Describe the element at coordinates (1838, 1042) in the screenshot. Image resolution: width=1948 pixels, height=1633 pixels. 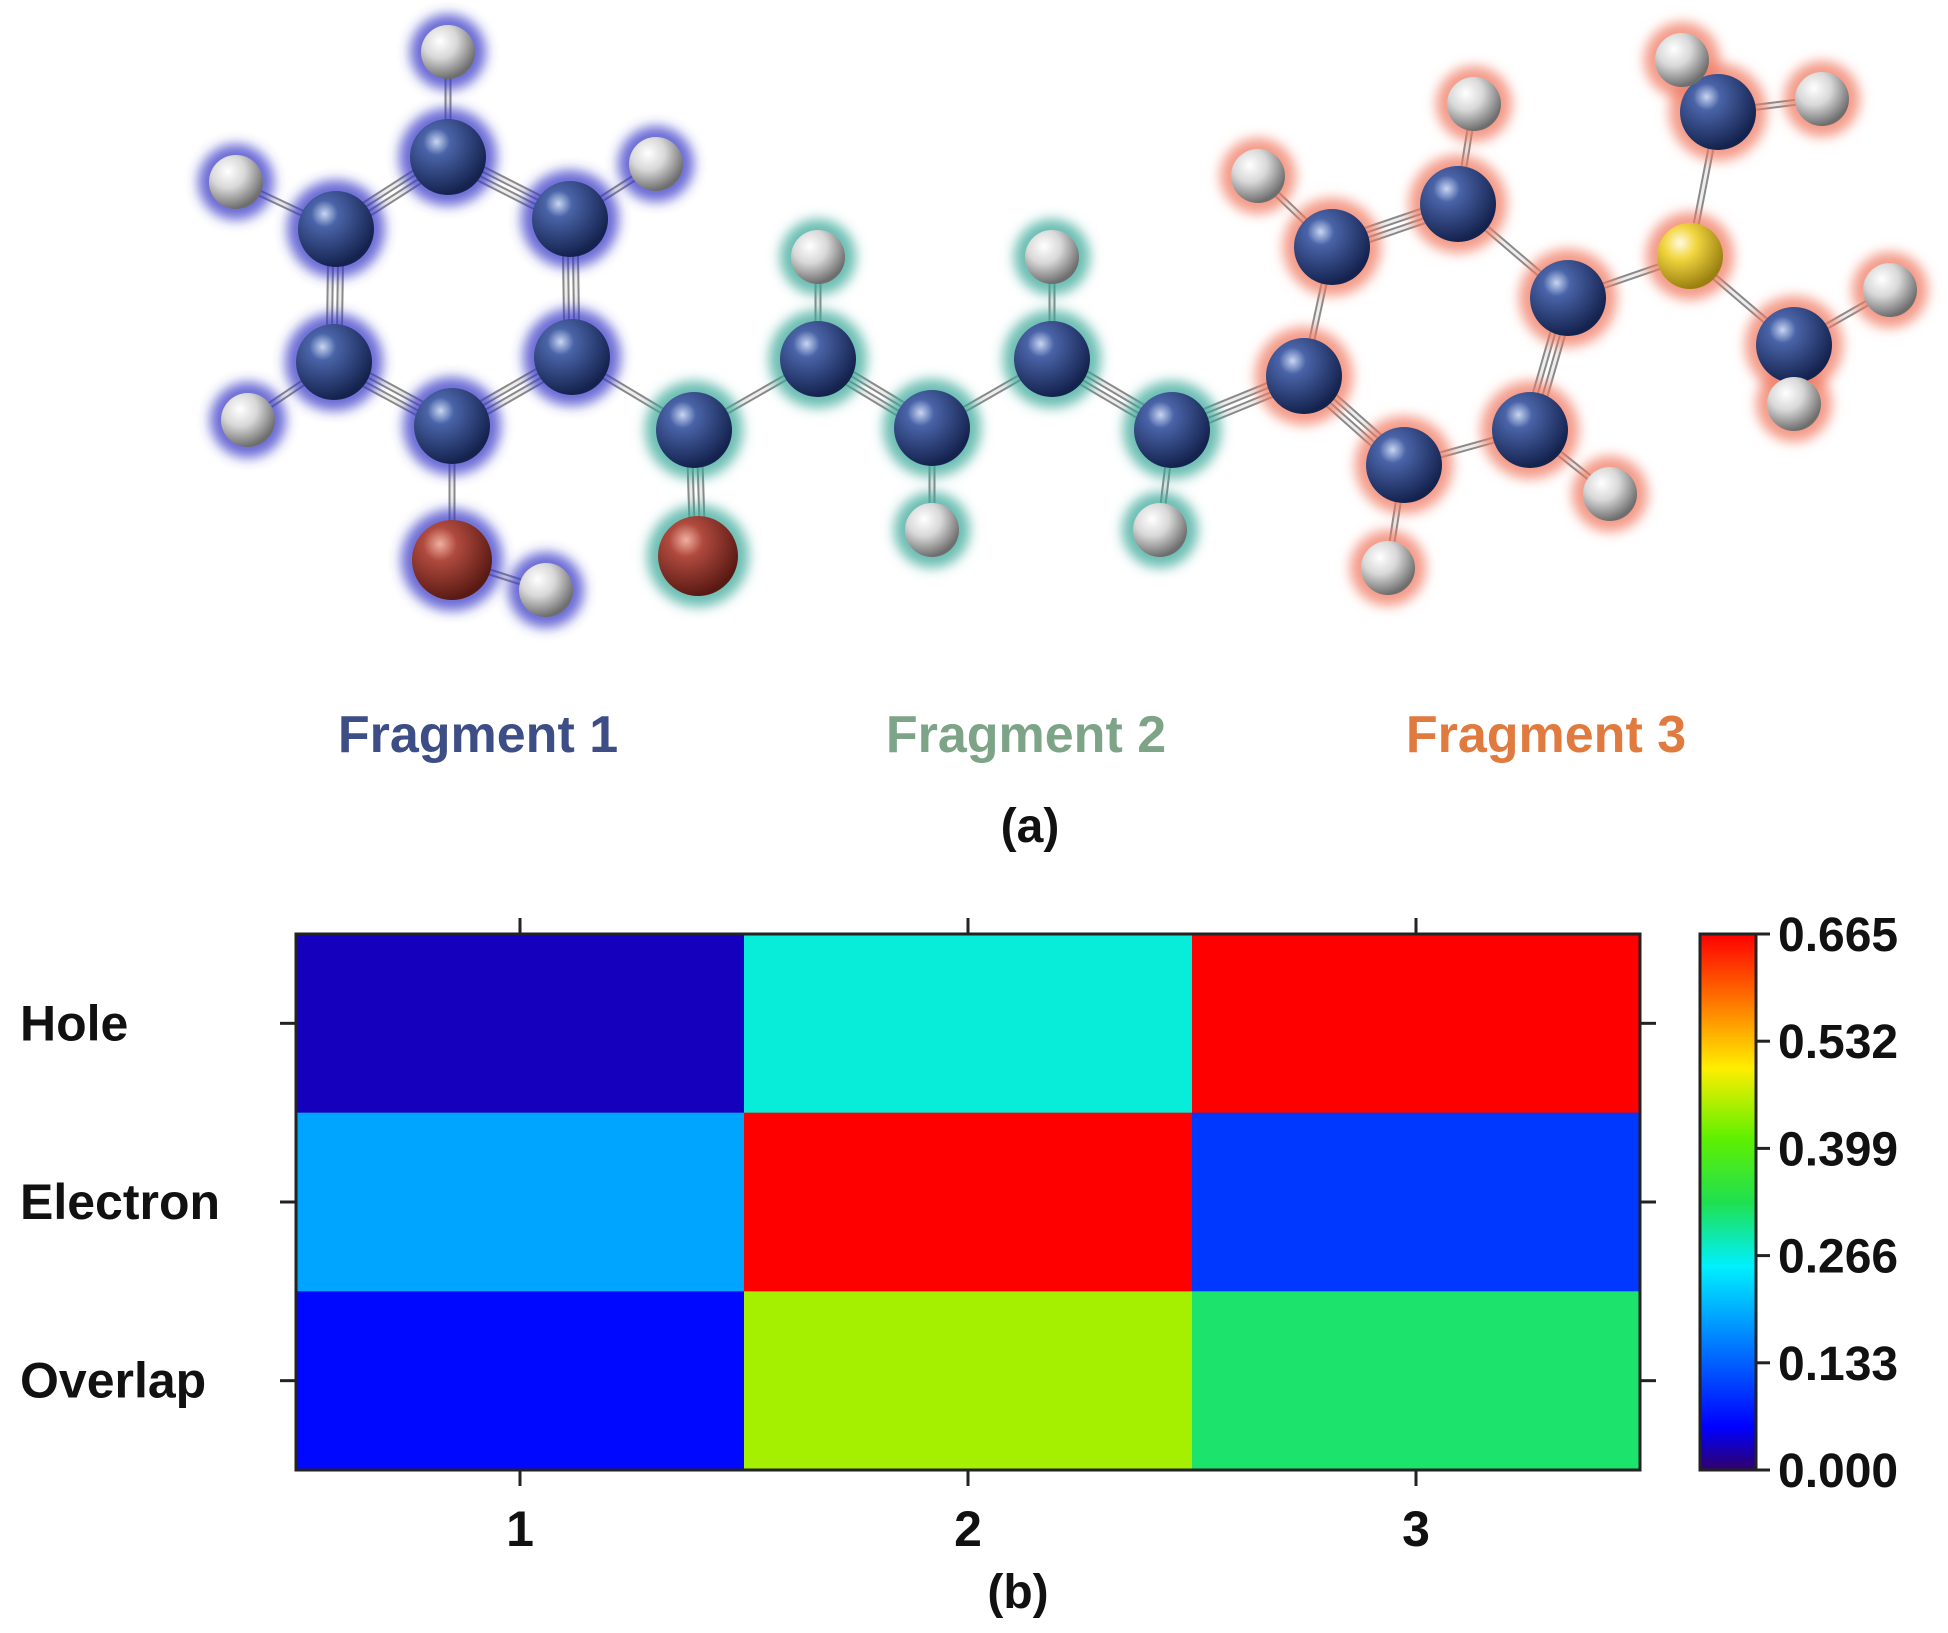
I see `colorbar-tick-label: 0.532` at that location.